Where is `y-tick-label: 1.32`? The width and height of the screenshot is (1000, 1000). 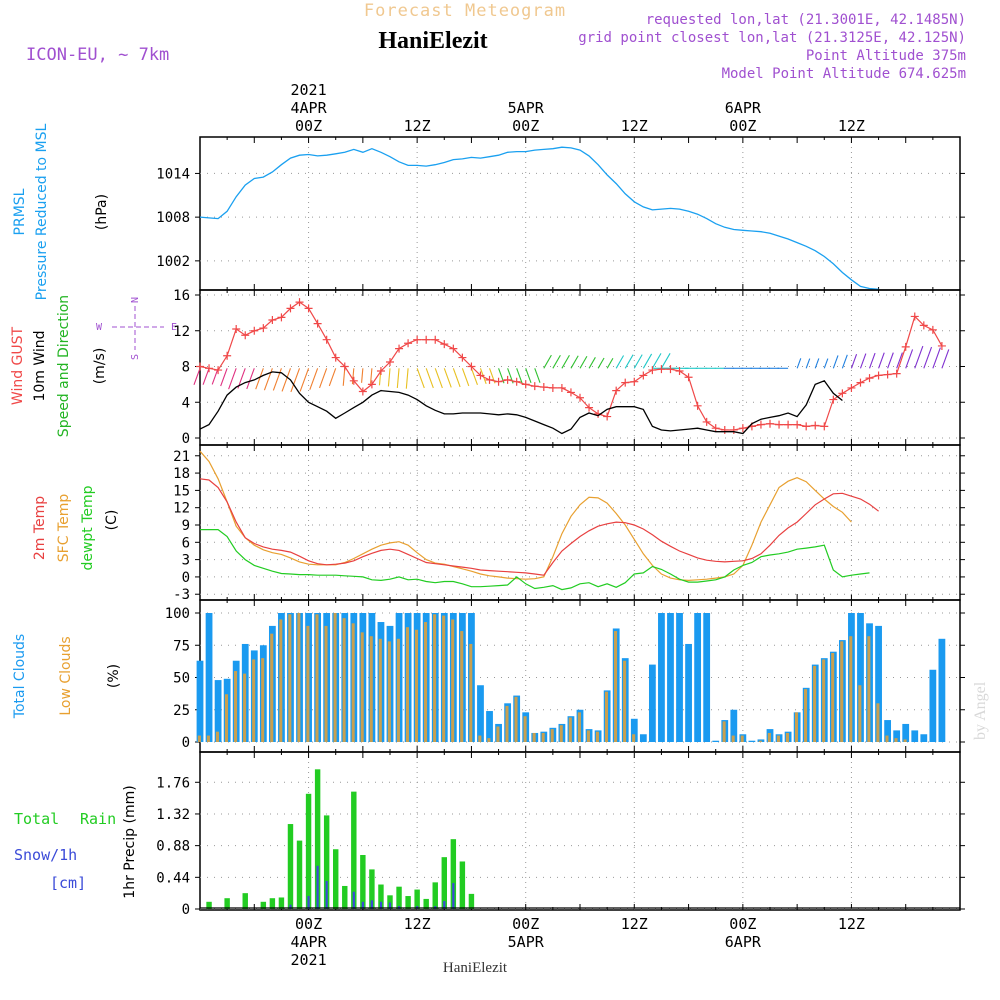
y-tick-label: 1.32 is located at coordinates (173, 815).